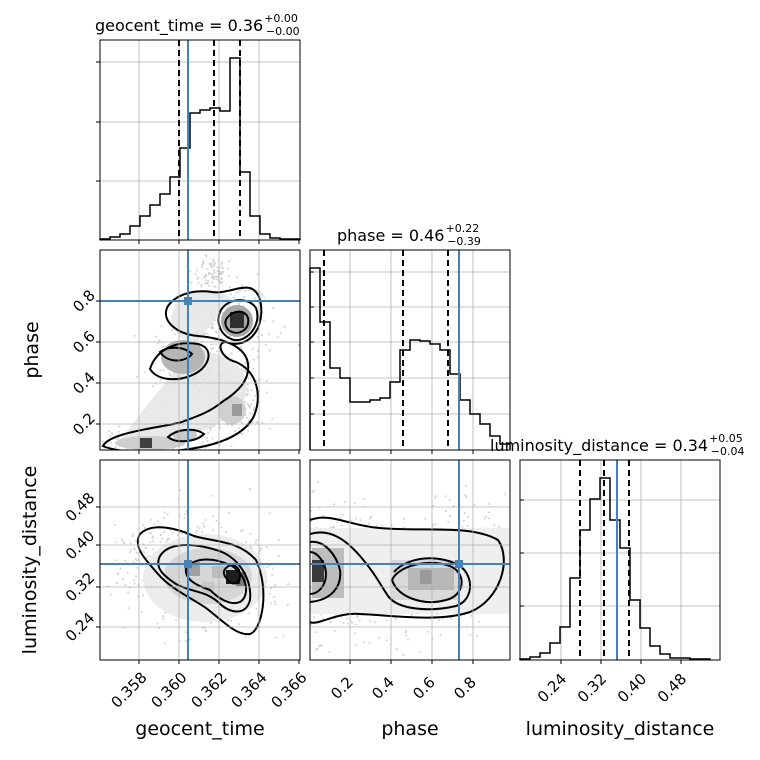  I want to click on x-tick-label: 0.4, so click(383, 688).